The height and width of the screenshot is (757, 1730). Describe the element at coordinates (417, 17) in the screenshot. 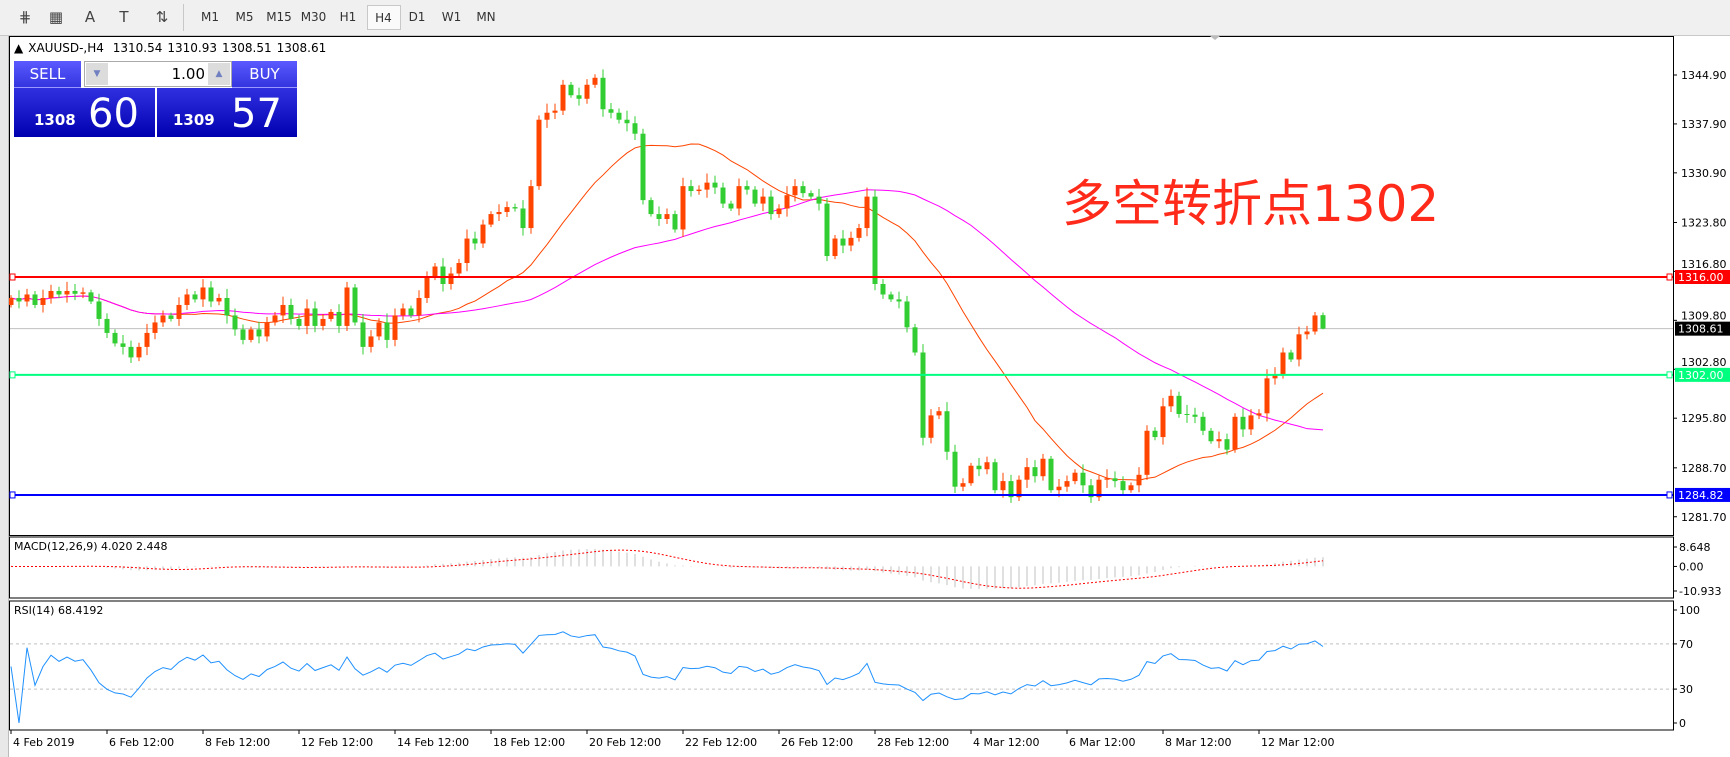

I see `timeframe-d1: D1` at that location.